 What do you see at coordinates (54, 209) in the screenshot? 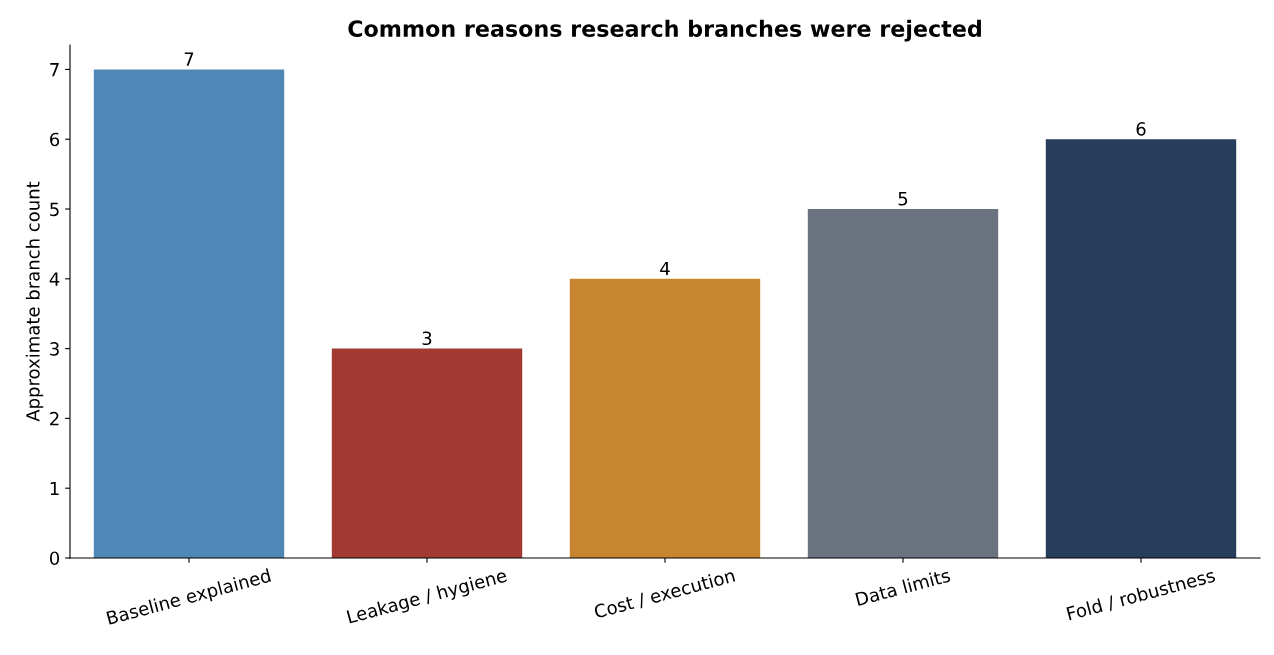
I see `y-tick-label: 5` at bounding box center [54, 209].